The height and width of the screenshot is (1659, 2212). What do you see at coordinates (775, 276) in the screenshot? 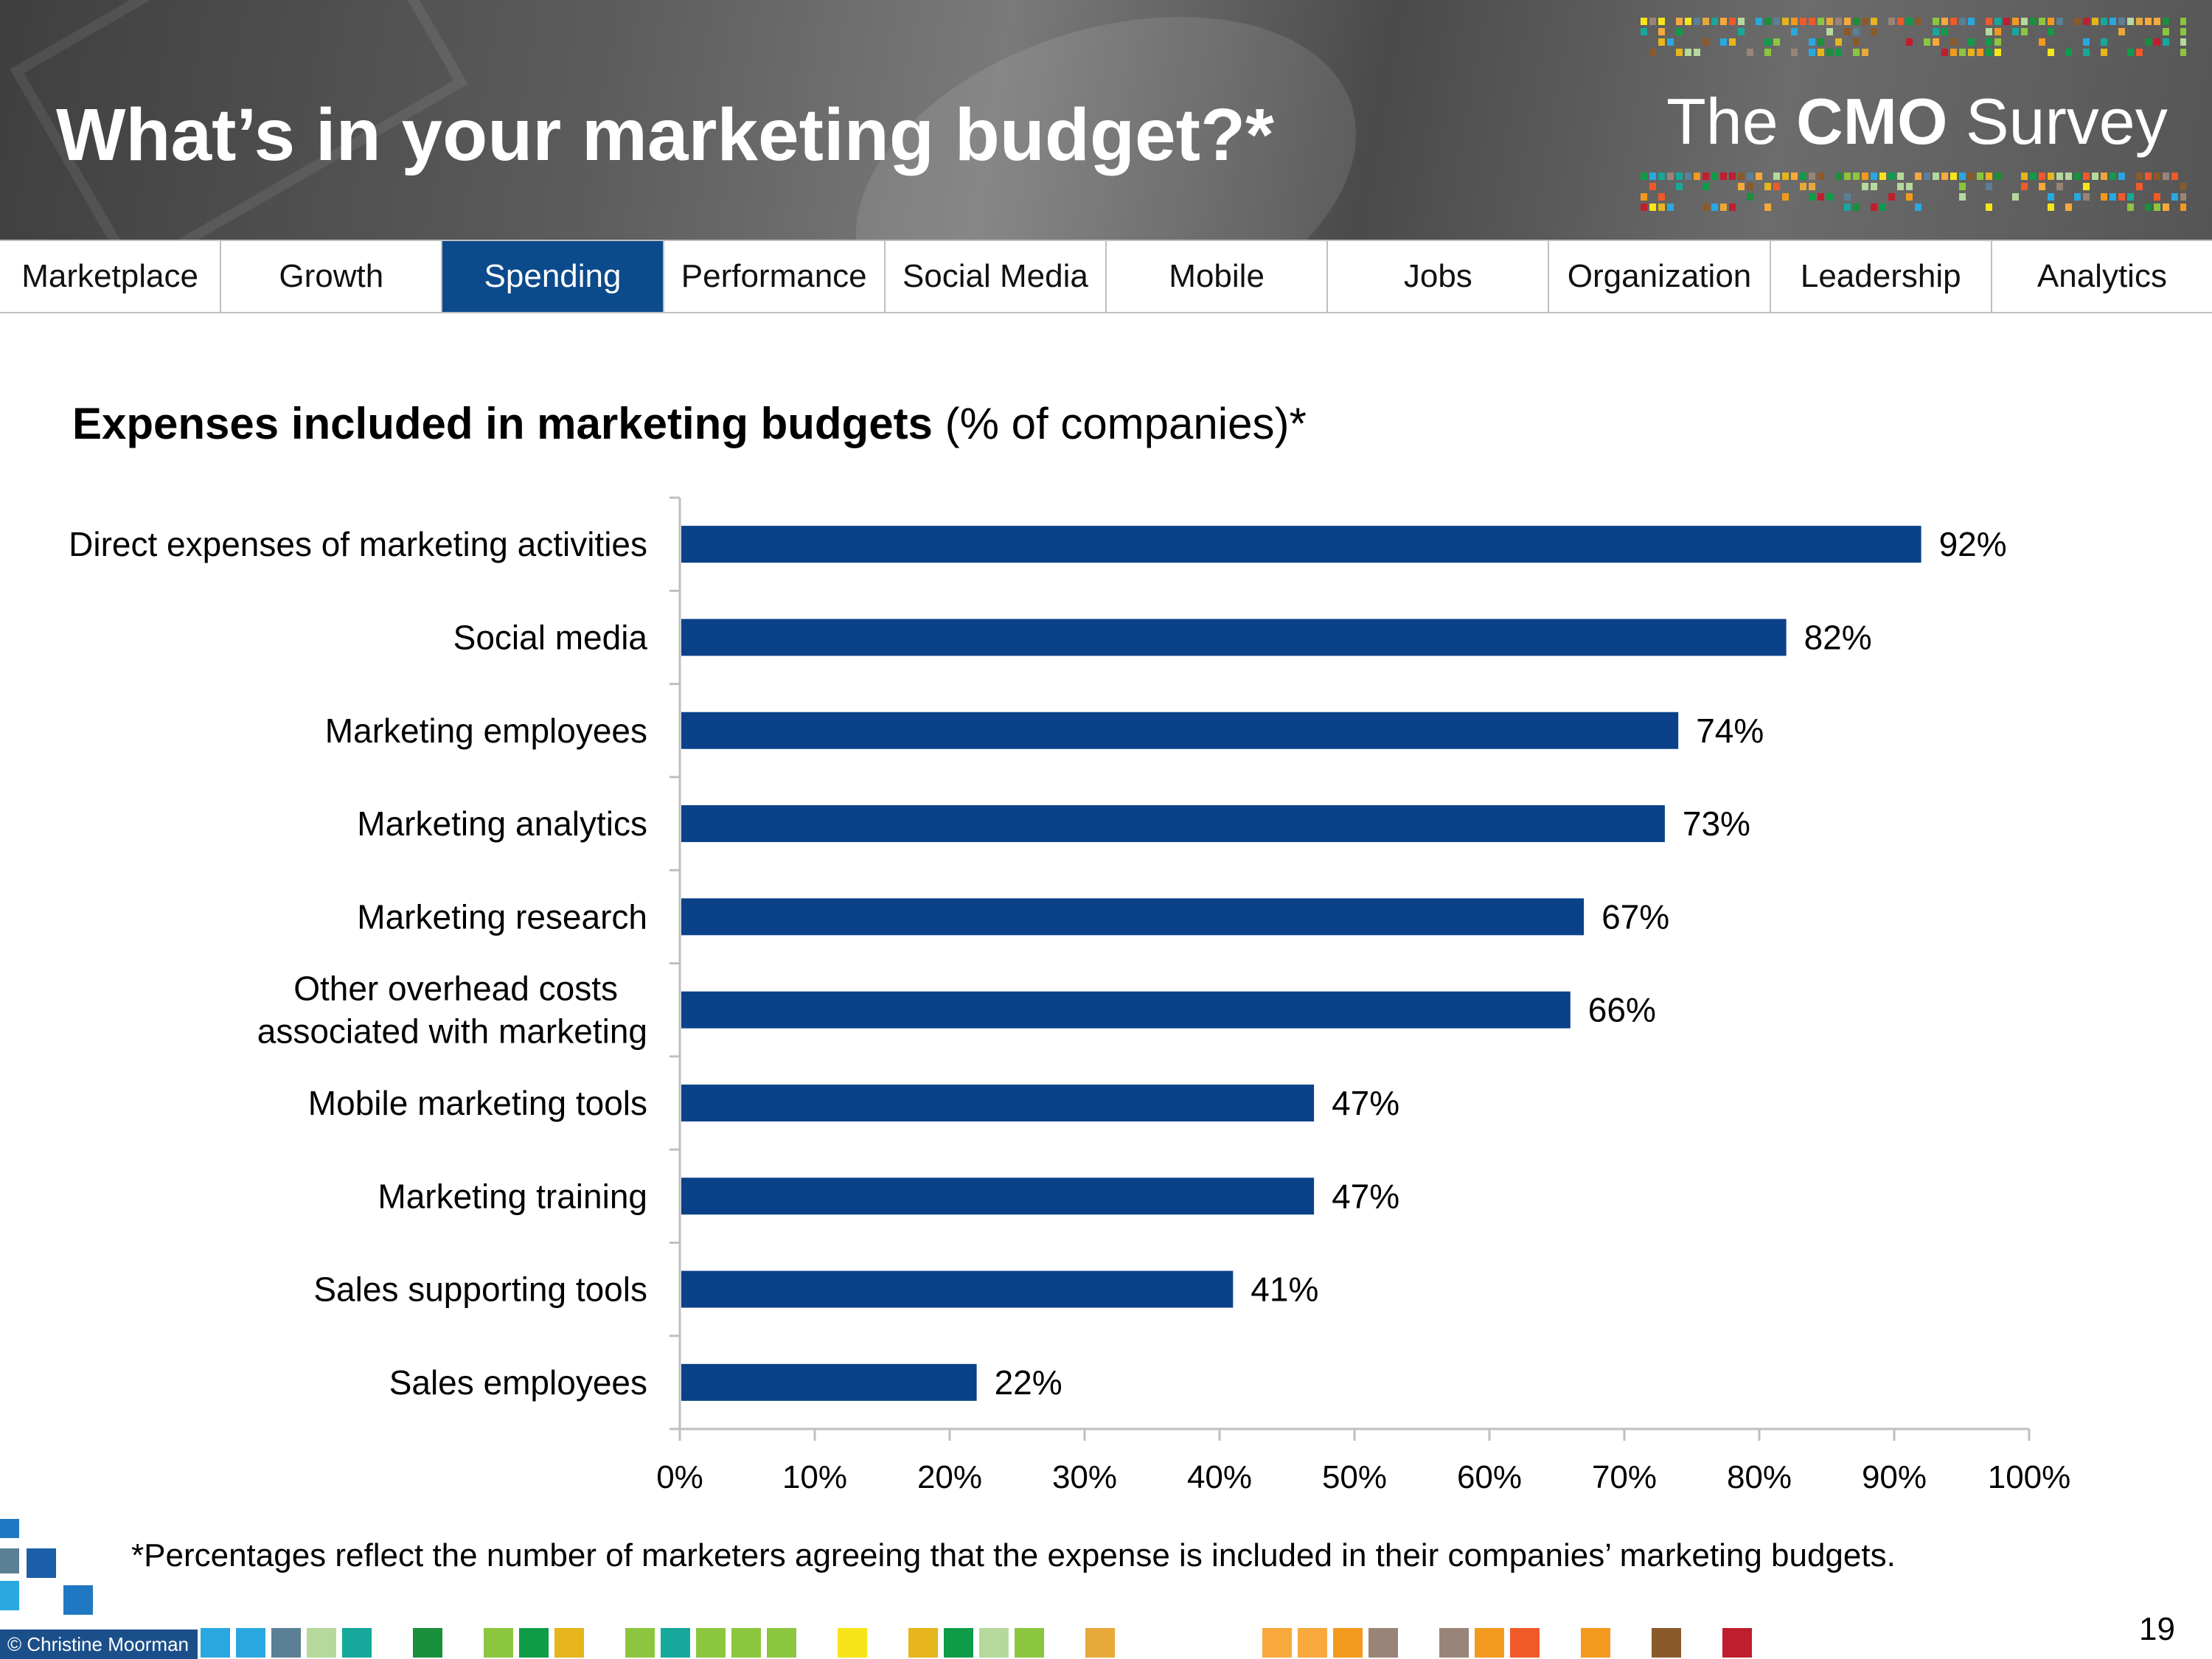
I see `tab-performance: Performance` at bounding box center [775, 276].